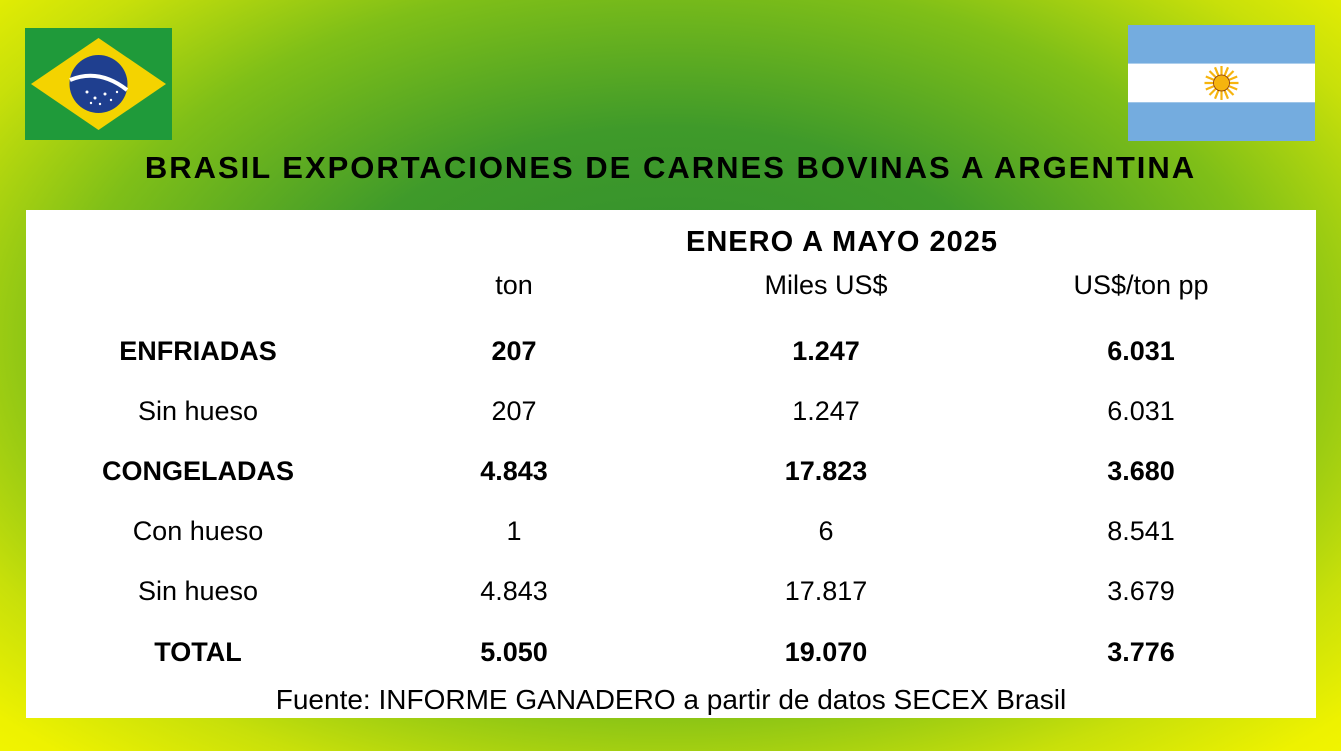 This screenshot has width=1341, height=751. I want to click on row-miles: 19.070, so click(826, 652).